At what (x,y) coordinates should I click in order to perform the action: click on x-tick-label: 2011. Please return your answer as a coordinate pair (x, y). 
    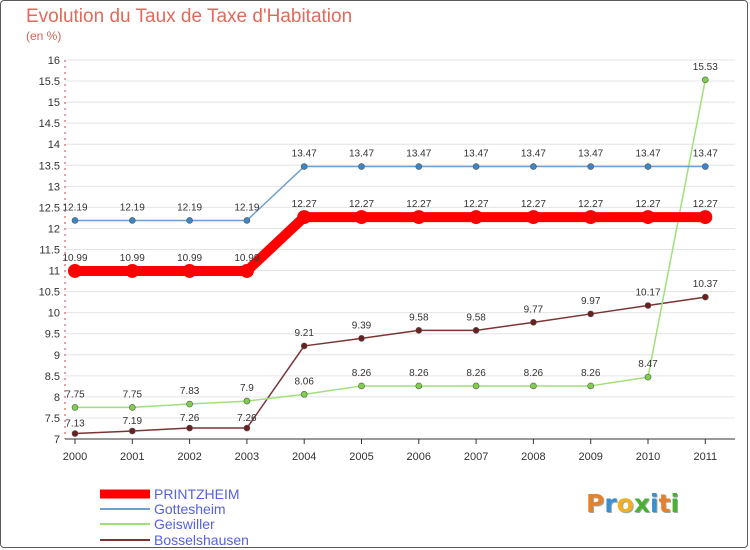
    Looking at the image, I should click on (705, 457).